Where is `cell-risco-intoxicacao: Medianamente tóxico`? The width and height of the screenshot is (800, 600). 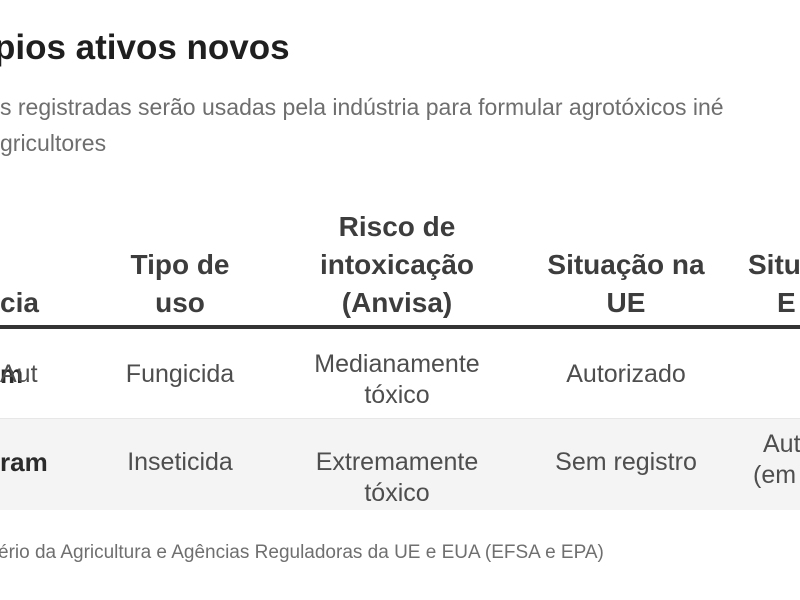
cell-risco-intoxicacao: Medianamente tóxico is located at coordinates (397, 380).